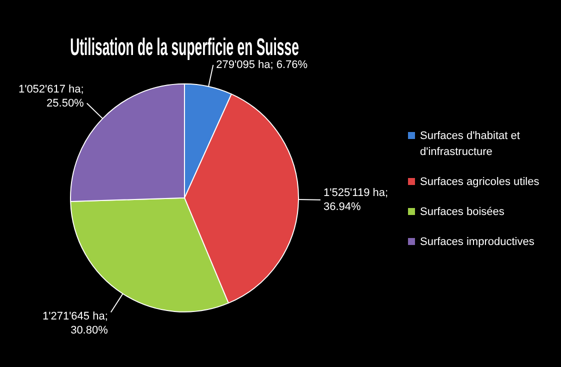 The width and height of the screenshot is (561, 367). I want to click on data-label: 1'271'645 ha; 30.80%, so click(75, 323).